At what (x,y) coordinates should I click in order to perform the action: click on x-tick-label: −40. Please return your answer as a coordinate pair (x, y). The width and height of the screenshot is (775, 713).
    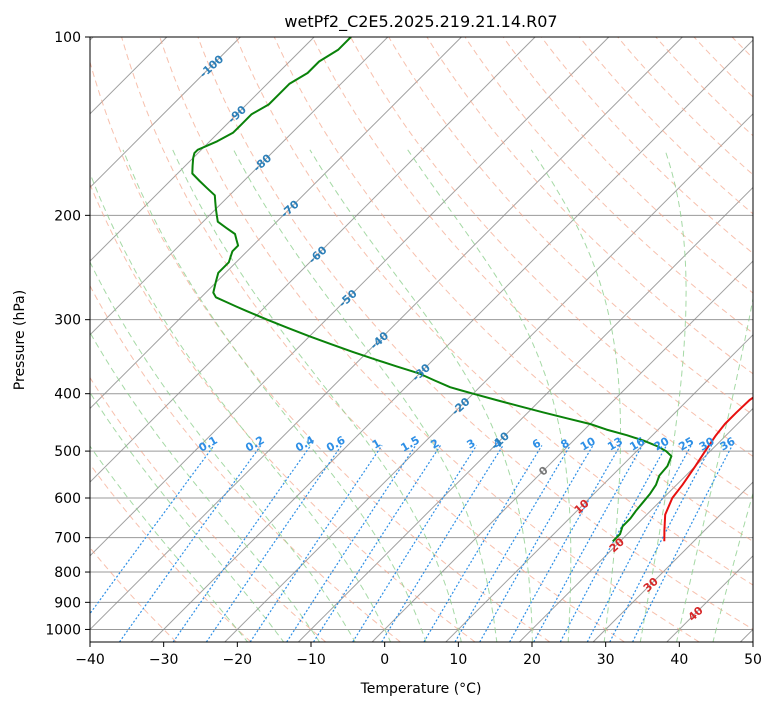
    Looking at the image, I should click on (90, 660).